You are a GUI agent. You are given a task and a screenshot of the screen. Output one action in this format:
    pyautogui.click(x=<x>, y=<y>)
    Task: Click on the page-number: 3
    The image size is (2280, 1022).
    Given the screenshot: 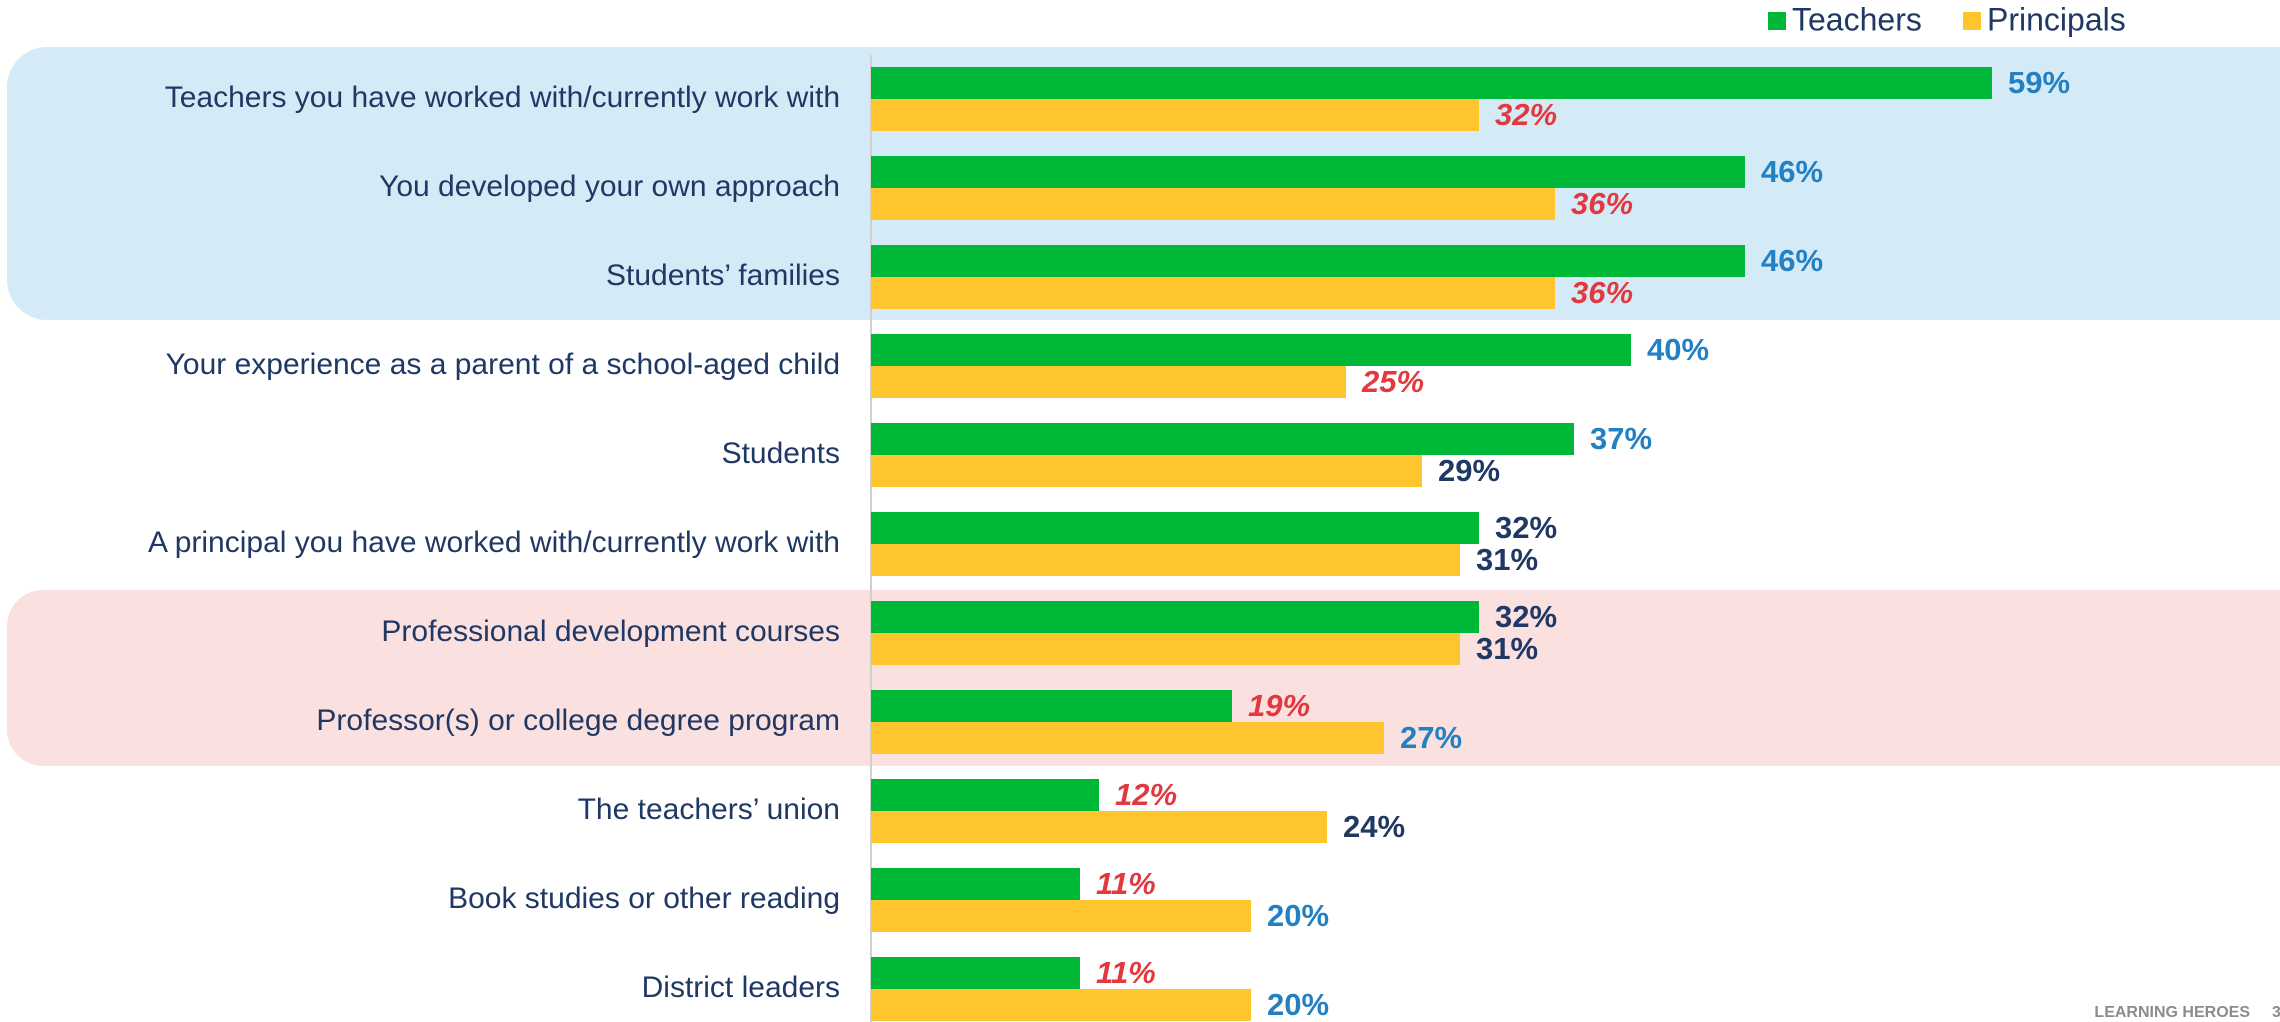 What is the action you would take?
    pyautogui.click(x=2276, y=1012)
    